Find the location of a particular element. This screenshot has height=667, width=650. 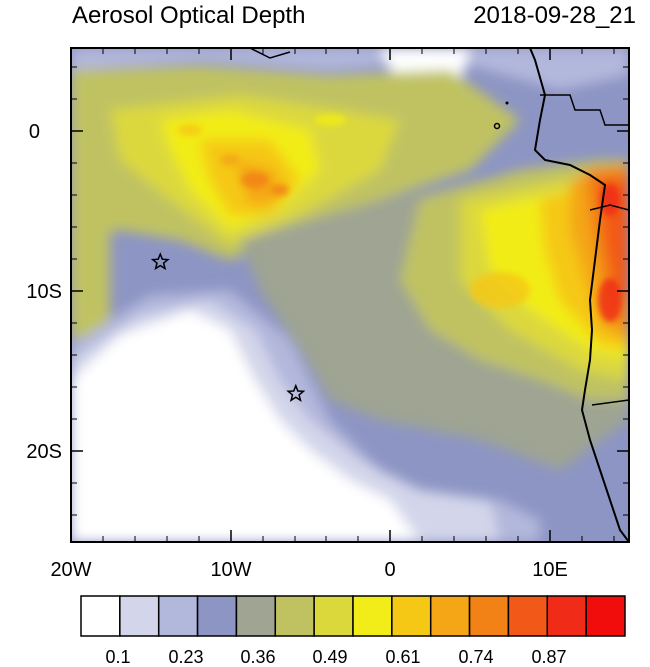

colorbar-label: 0.61 is located at coordinates (402, 657).